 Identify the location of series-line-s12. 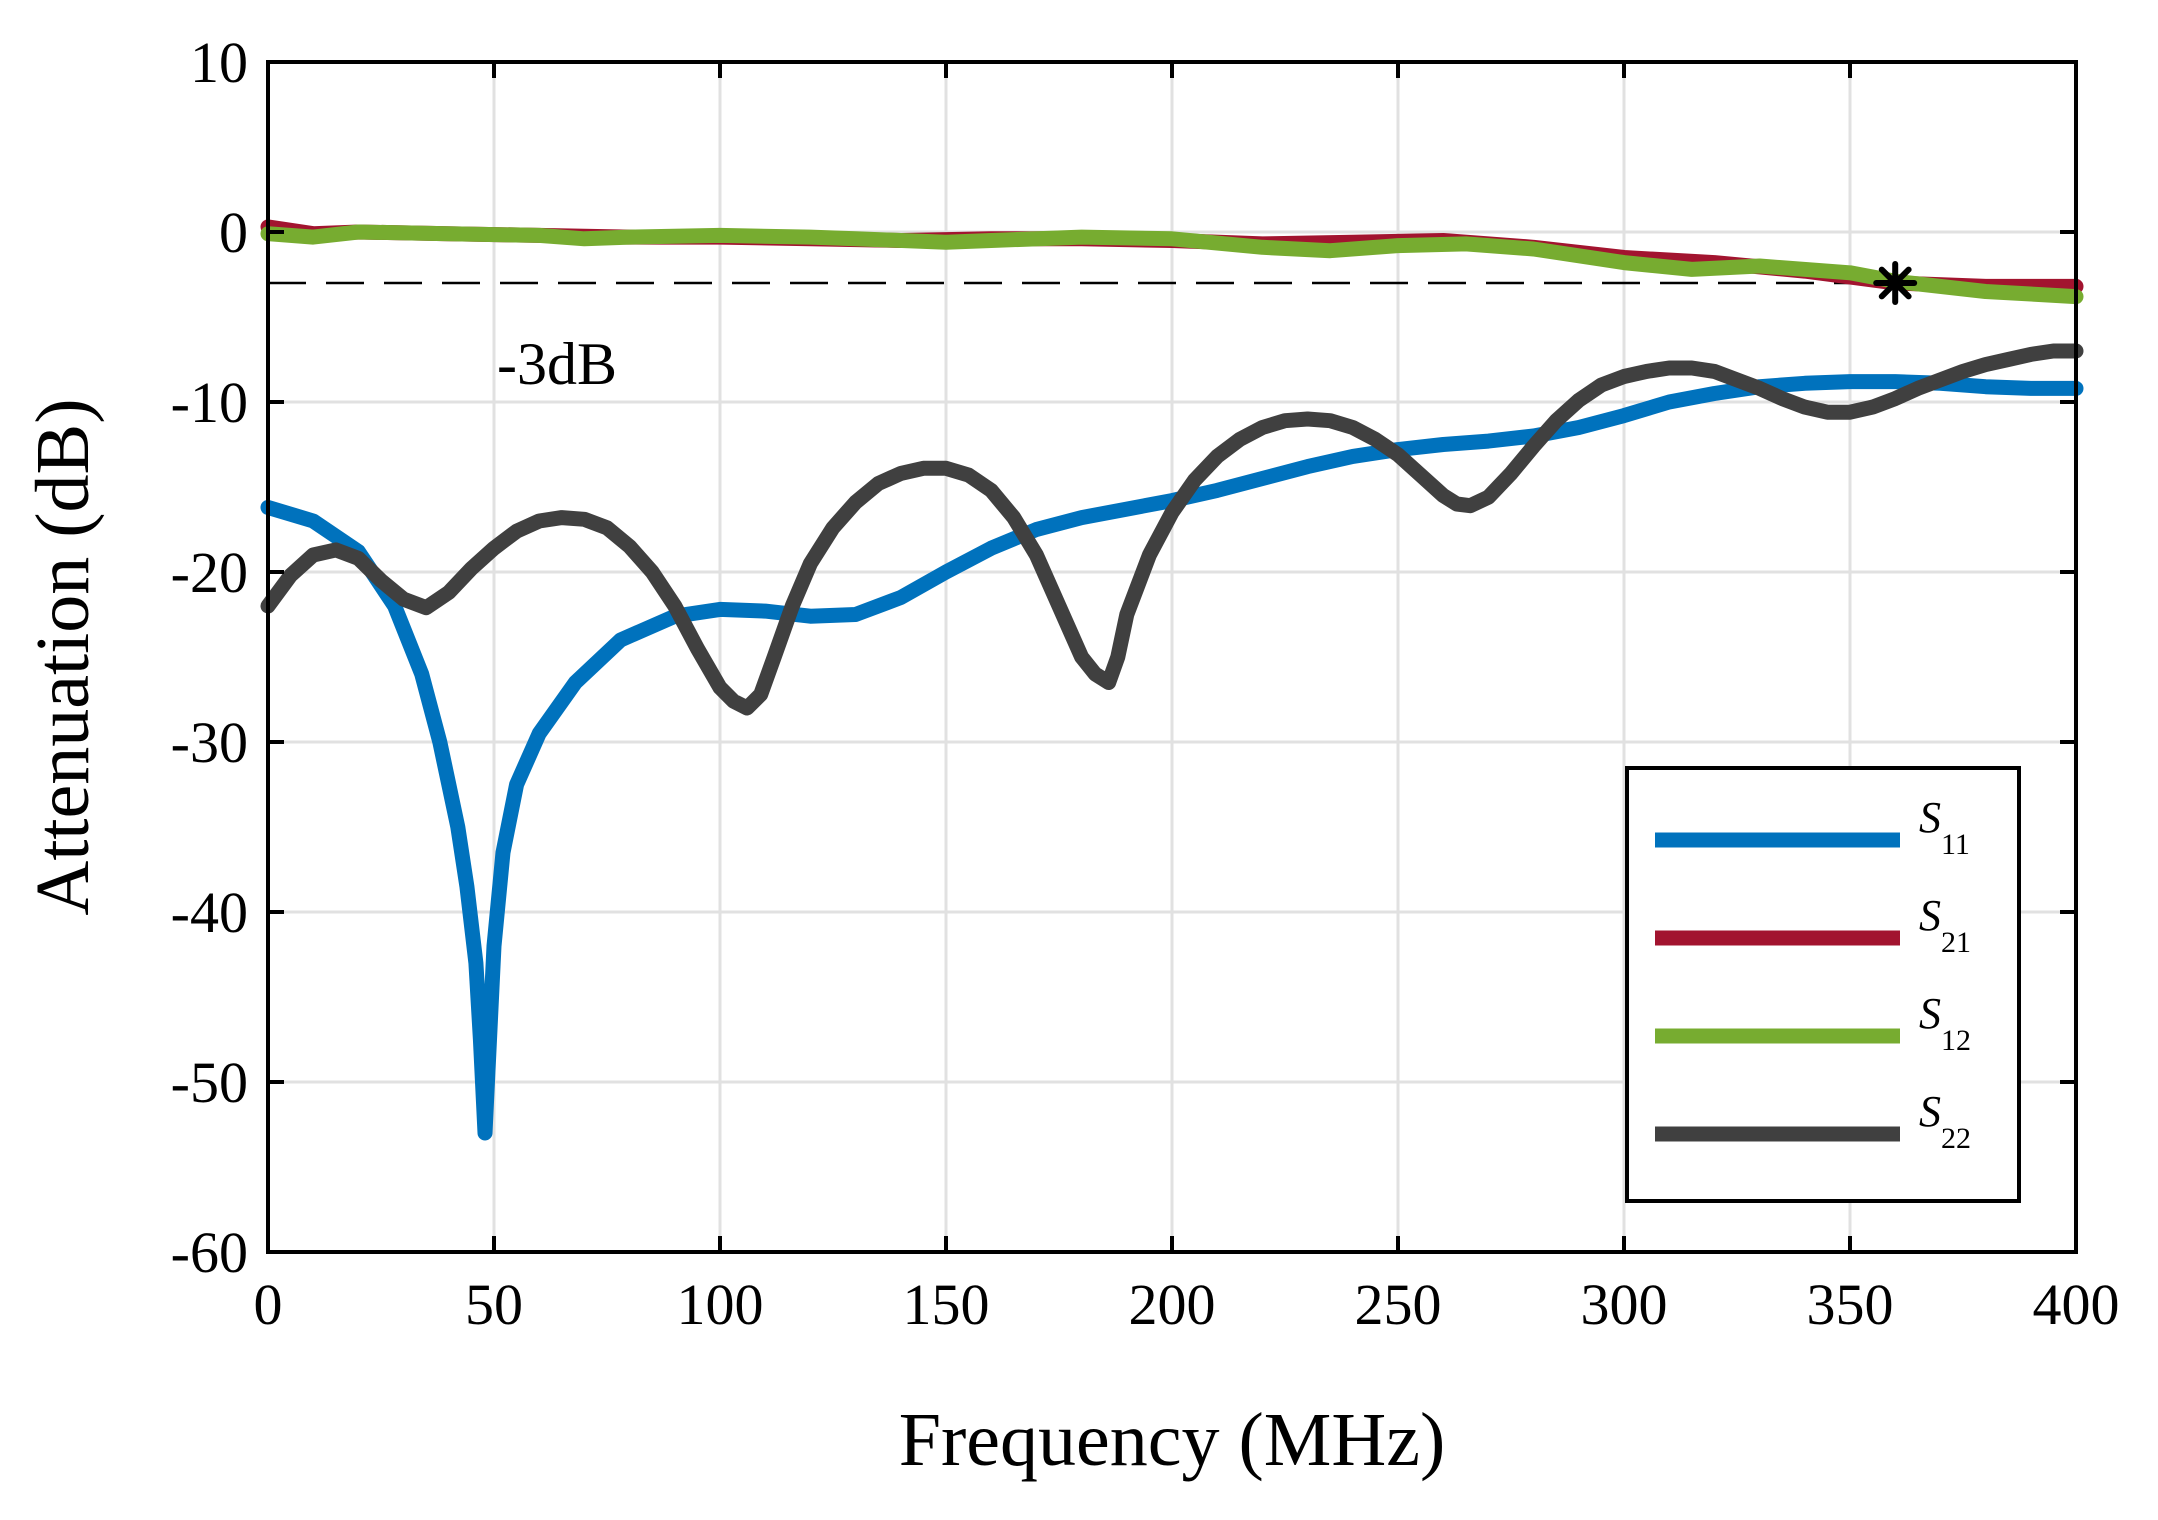
(1172, 264).